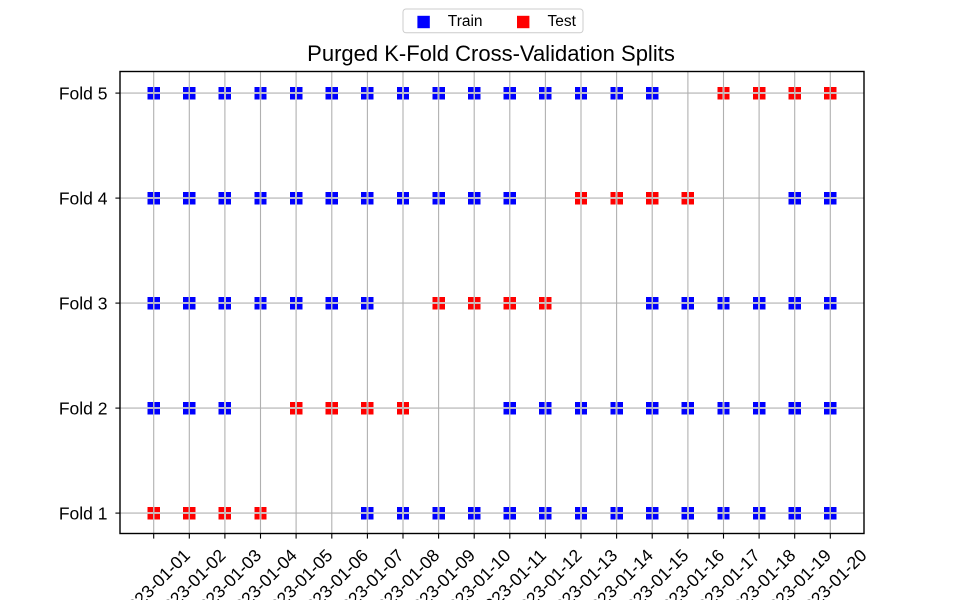 The width and height of the screenshot is (960, 600). What do you see at coordinates (562, 21) in the screenshot?
I see `svg-text: Test` at bounding box center [562, 21].